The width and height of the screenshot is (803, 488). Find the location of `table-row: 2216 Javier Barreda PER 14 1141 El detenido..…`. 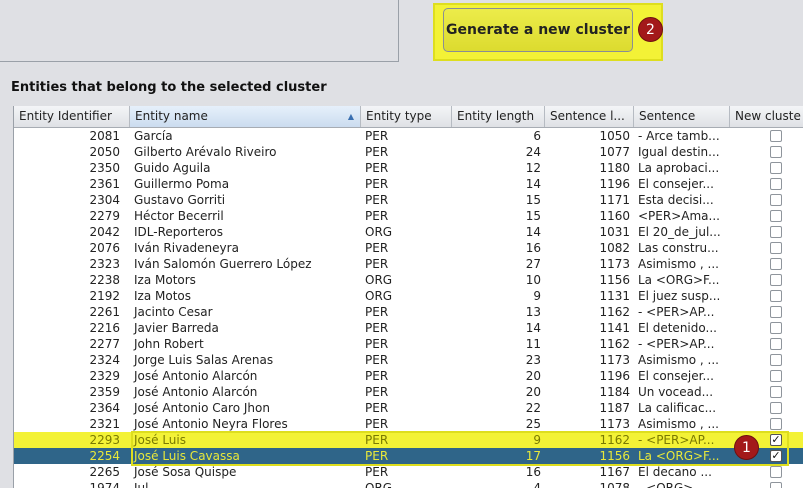

table-row: 2216 Javier Barreda PER 14 1141 El detenido..… is located at coordinates (408, 328).